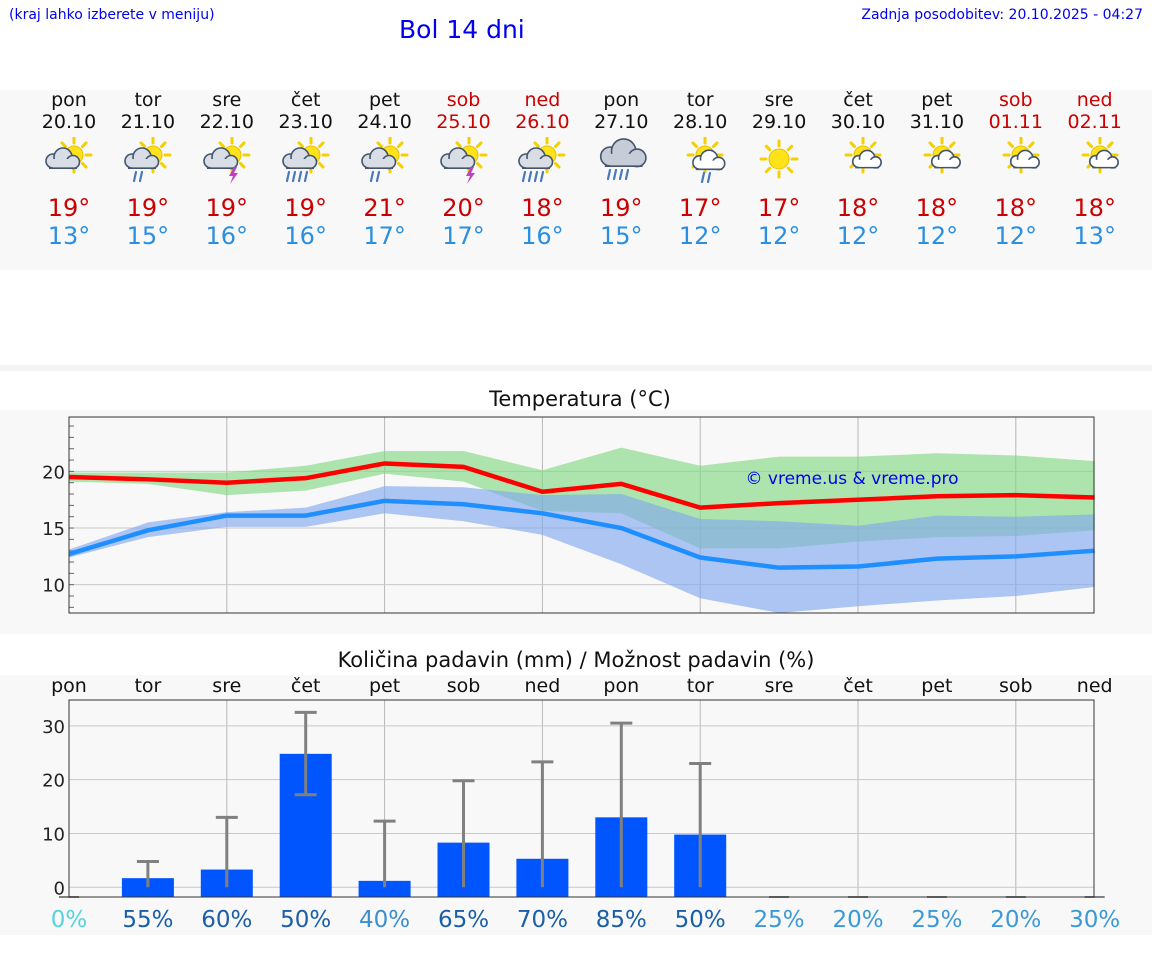  I want to click on day-column: pet 31.10 18° 12°, so click(937, 169).